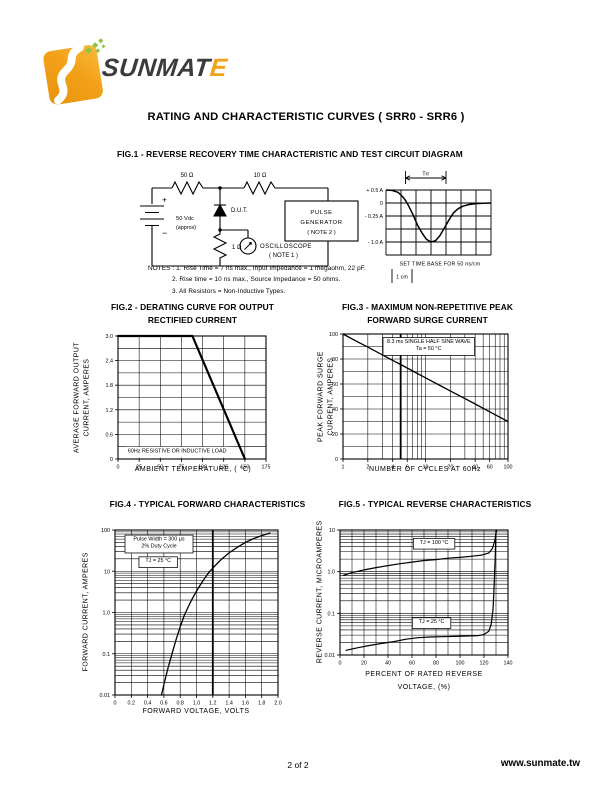 The image size is (612, 792). I want to click on brand-accent-letter: E, so click(218, 68).